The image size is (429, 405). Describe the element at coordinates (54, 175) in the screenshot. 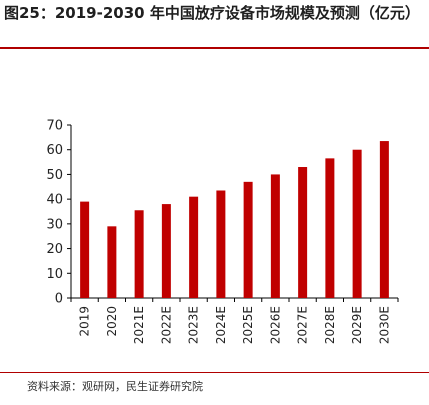

I see `y-tick-label: 50` at that location.